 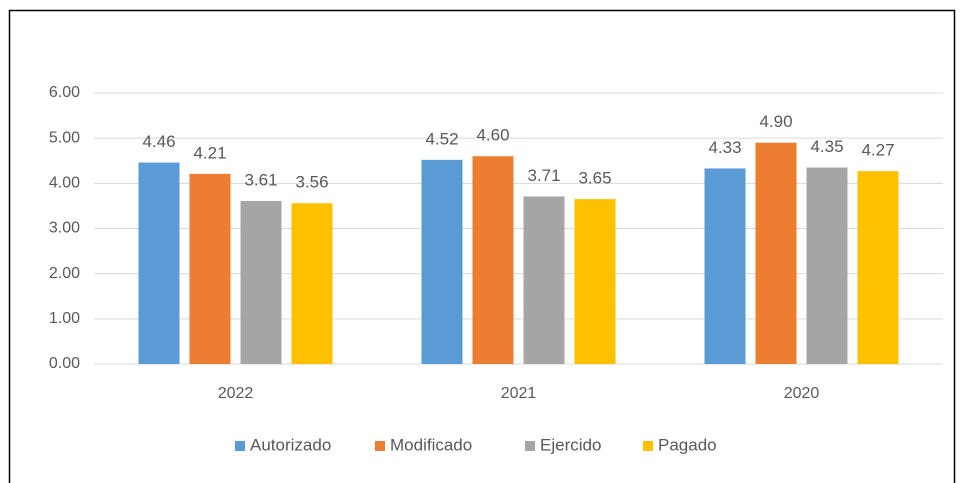 I want to click on x-tick-label: 2020, so click(x=802, y=393).